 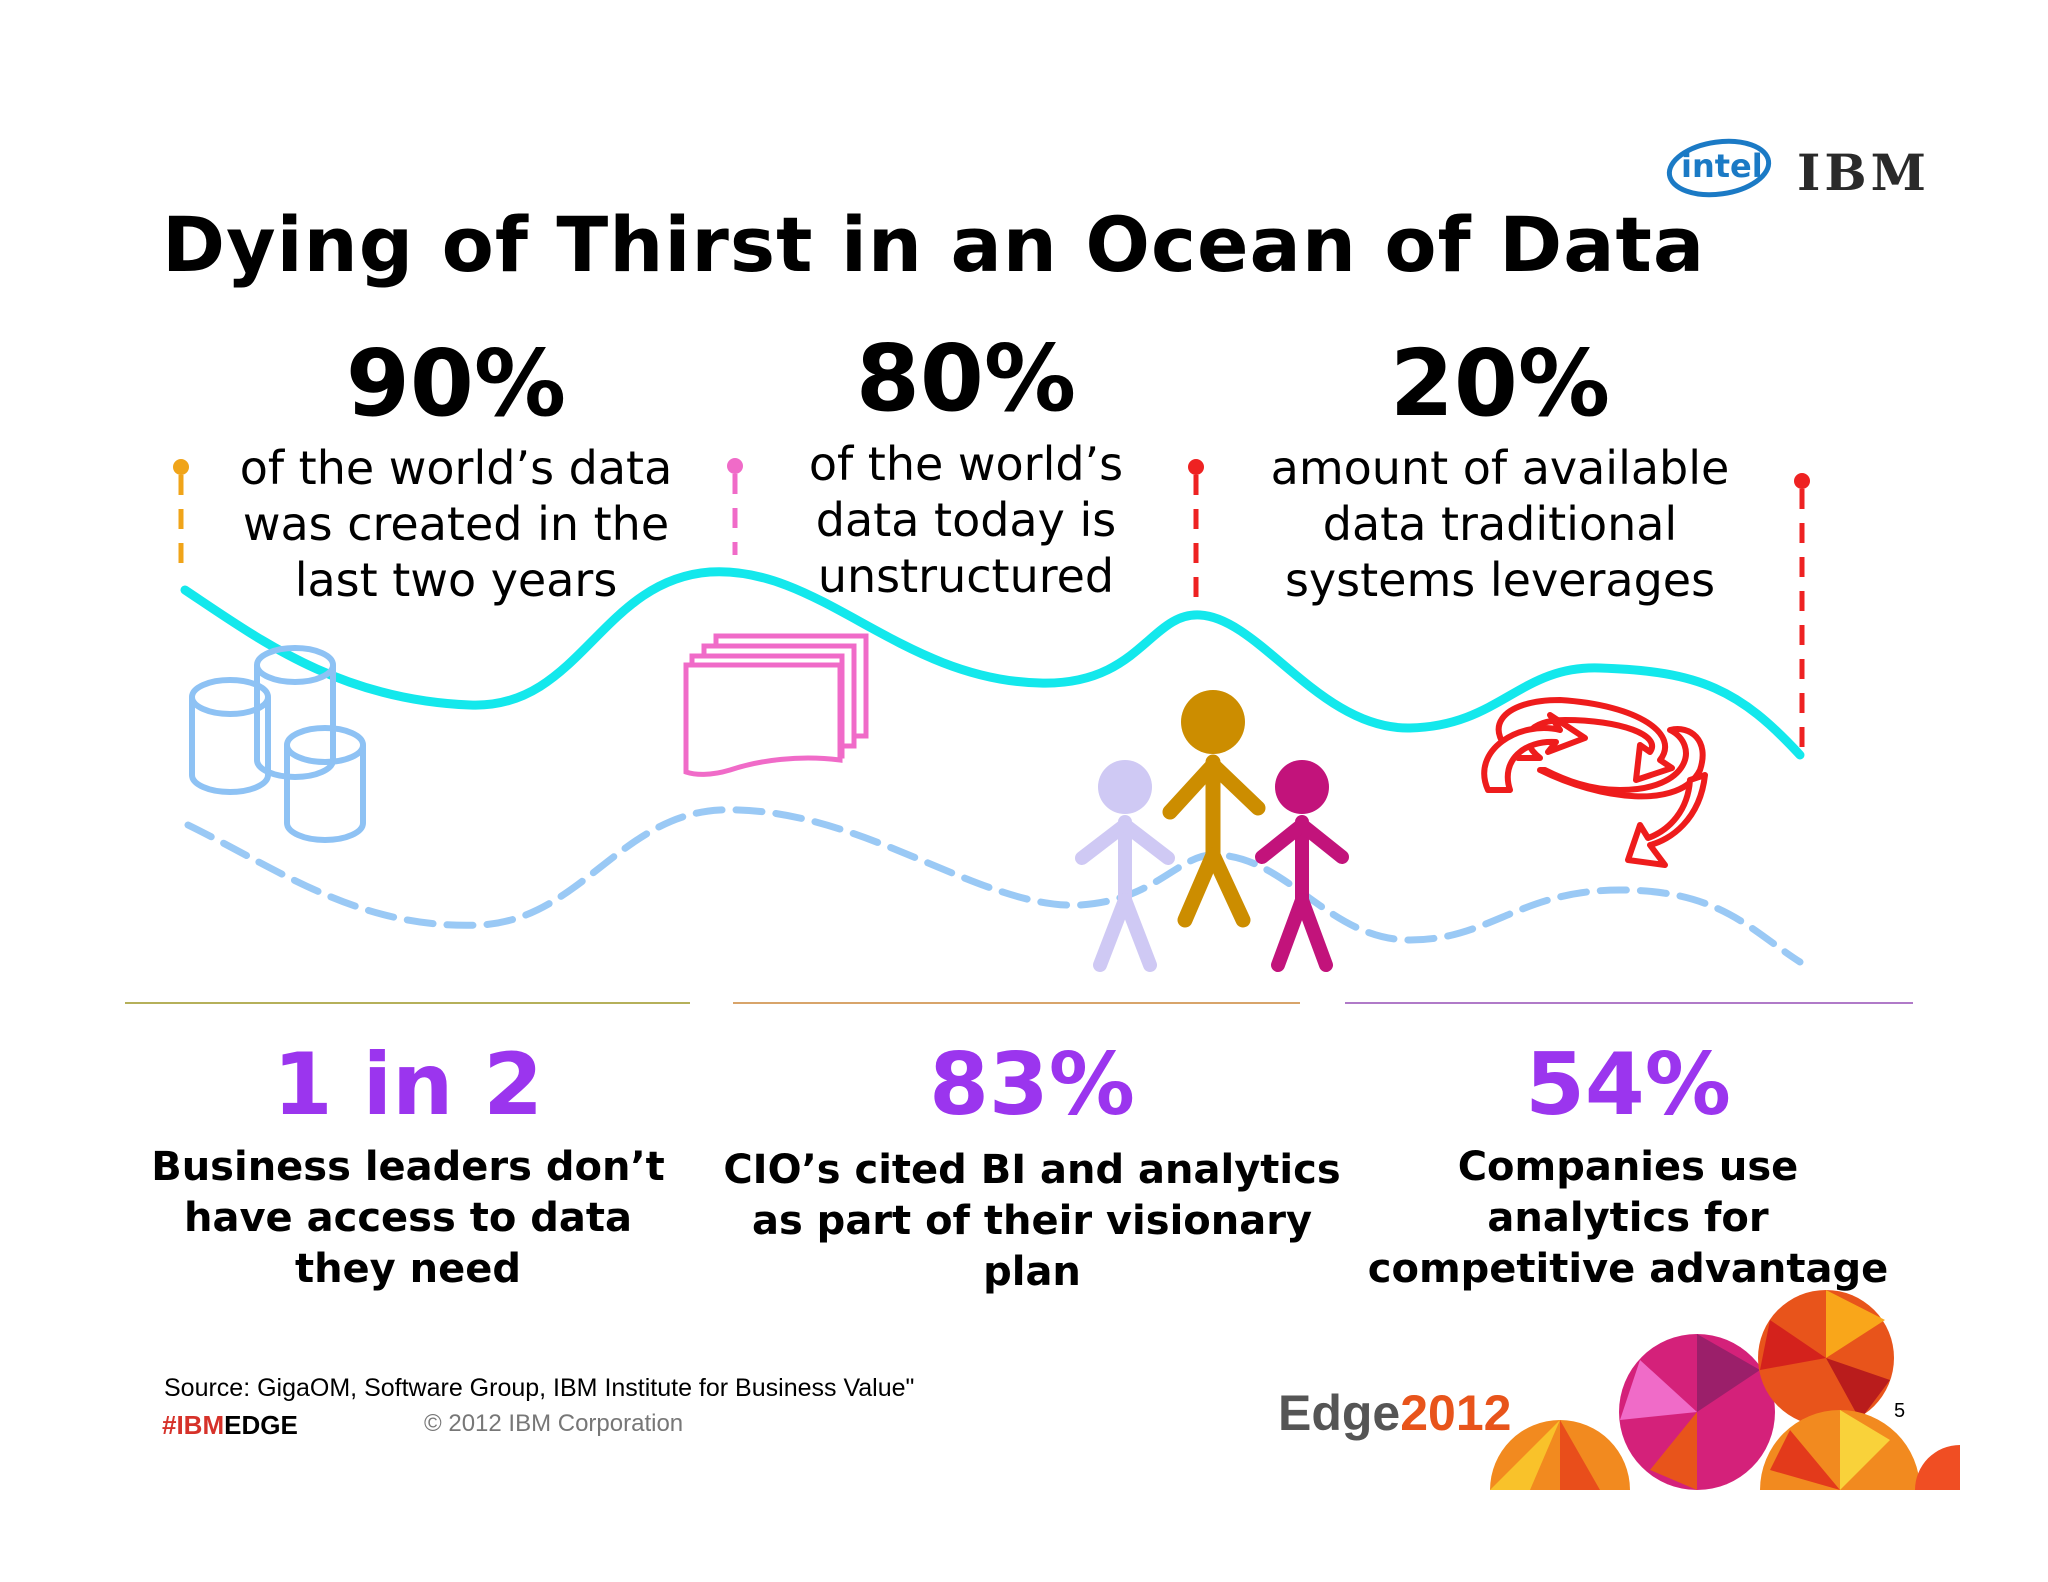 I want to click on stat-desc-line: of the world’s data, so click(x=456, y=468).